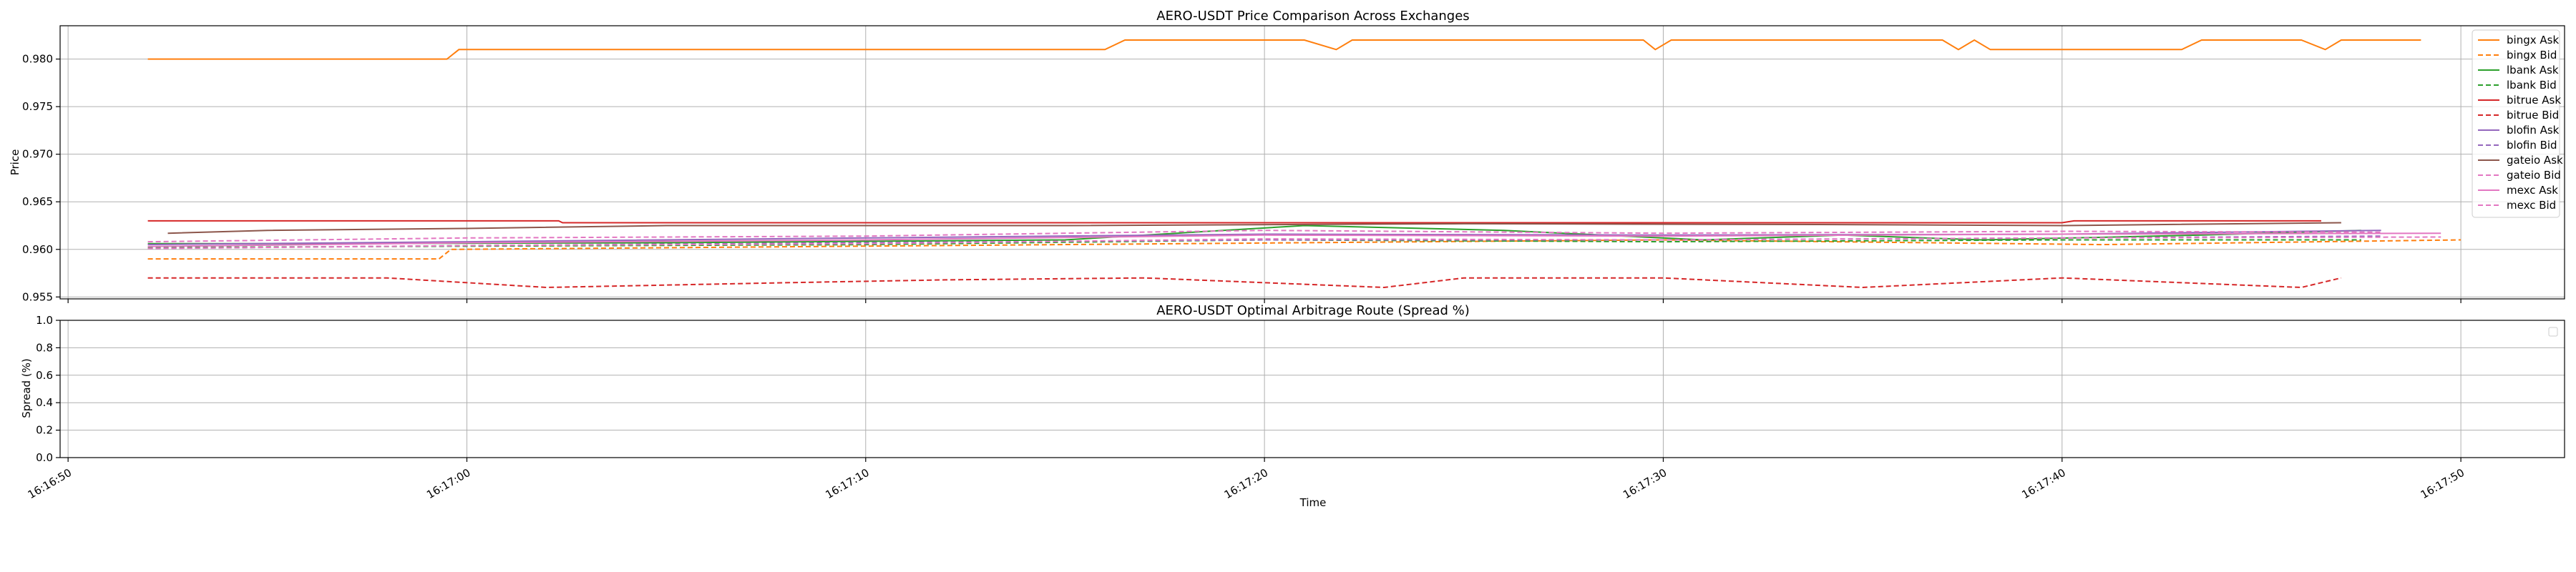 The width and height of the screenshot is (2576, 572). What do you see at coordinates (15, 162) in the screenshot?
I see `price-y-axis-label: Price` at bounding box center [15, 162].